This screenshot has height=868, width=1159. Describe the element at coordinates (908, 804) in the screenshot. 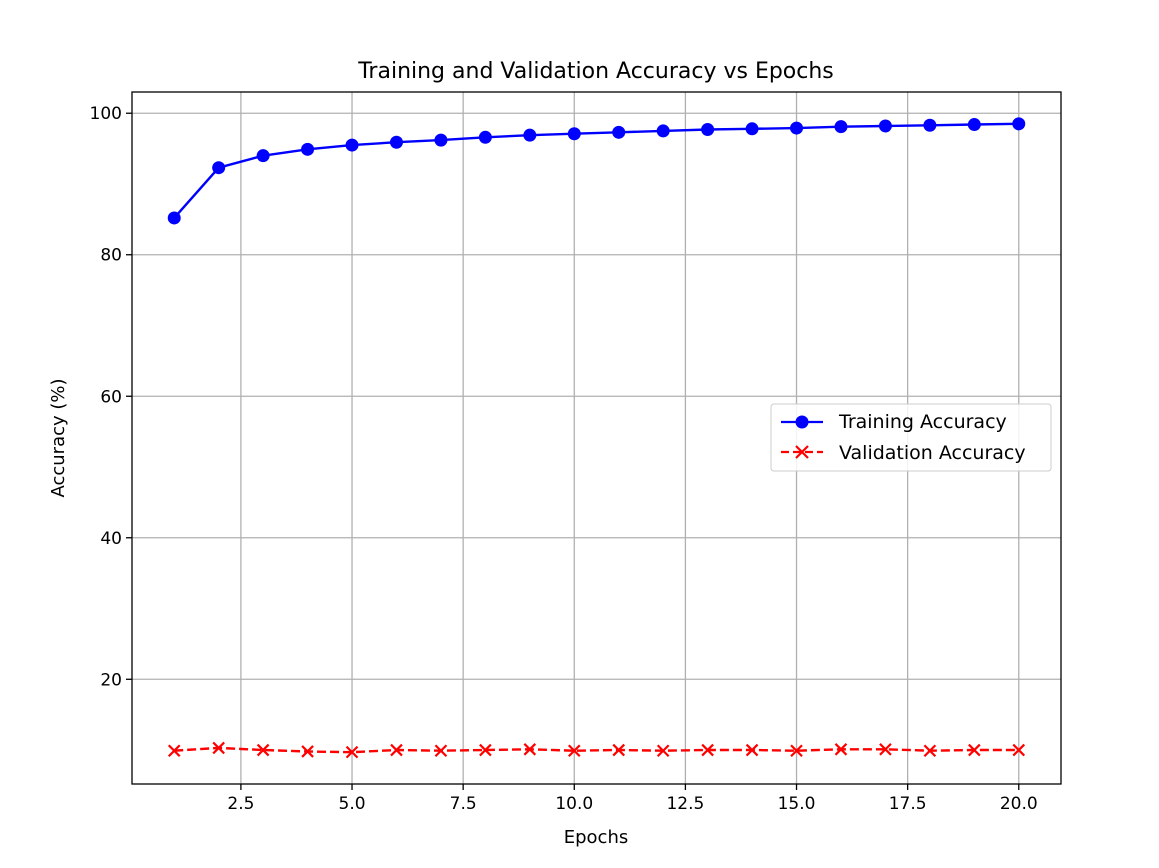

I see `x-tick-label: 17.5` at that location.